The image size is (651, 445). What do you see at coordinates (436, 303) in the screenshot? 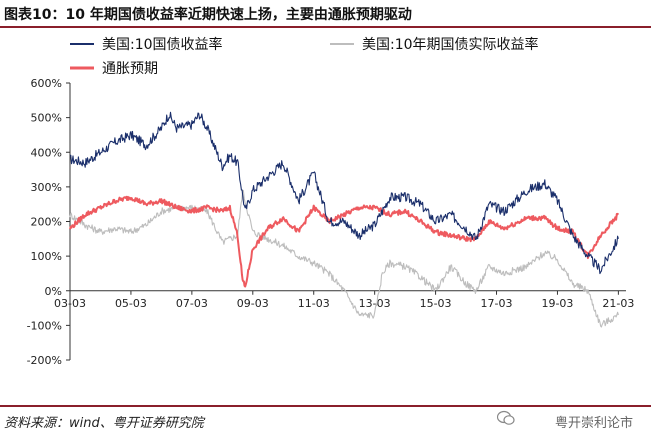
I see `x-tick-label: 15-03` at bounding box center [436, 303].